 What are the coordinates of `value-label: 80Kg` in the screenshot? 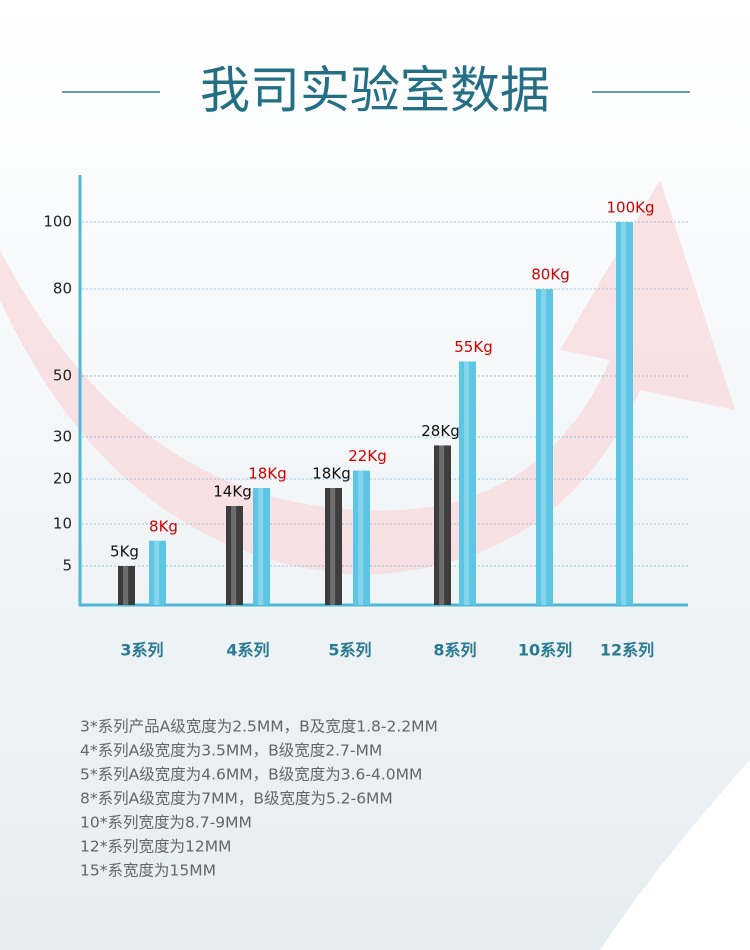 It's located at (550, 275).